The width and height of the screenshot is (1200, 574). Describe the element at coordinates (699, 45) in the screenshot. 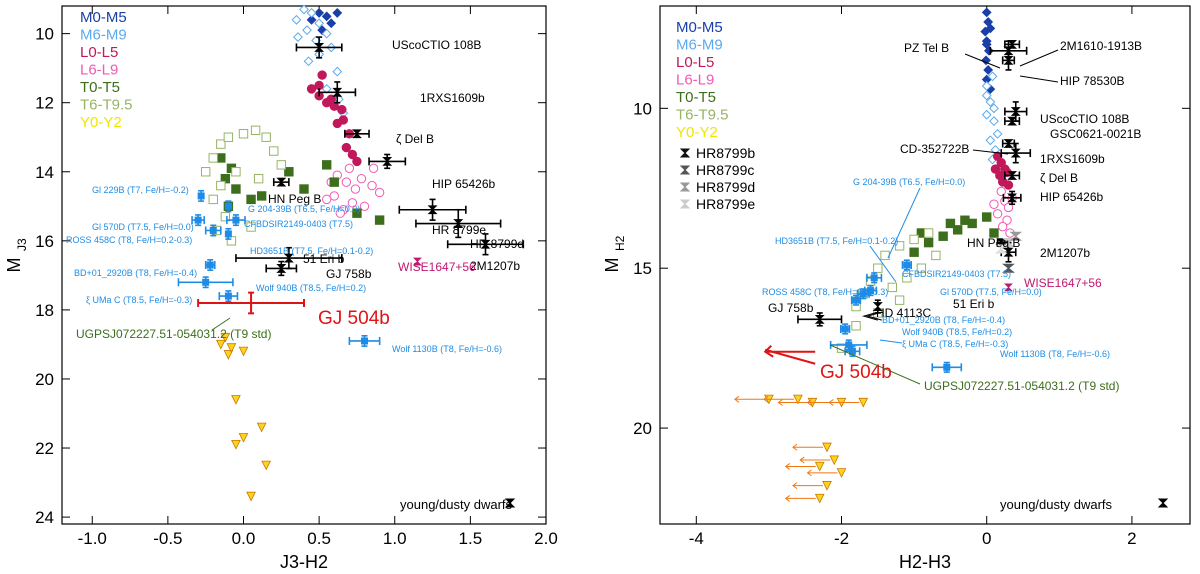

I see `legend-label: M6-M9` at that location.